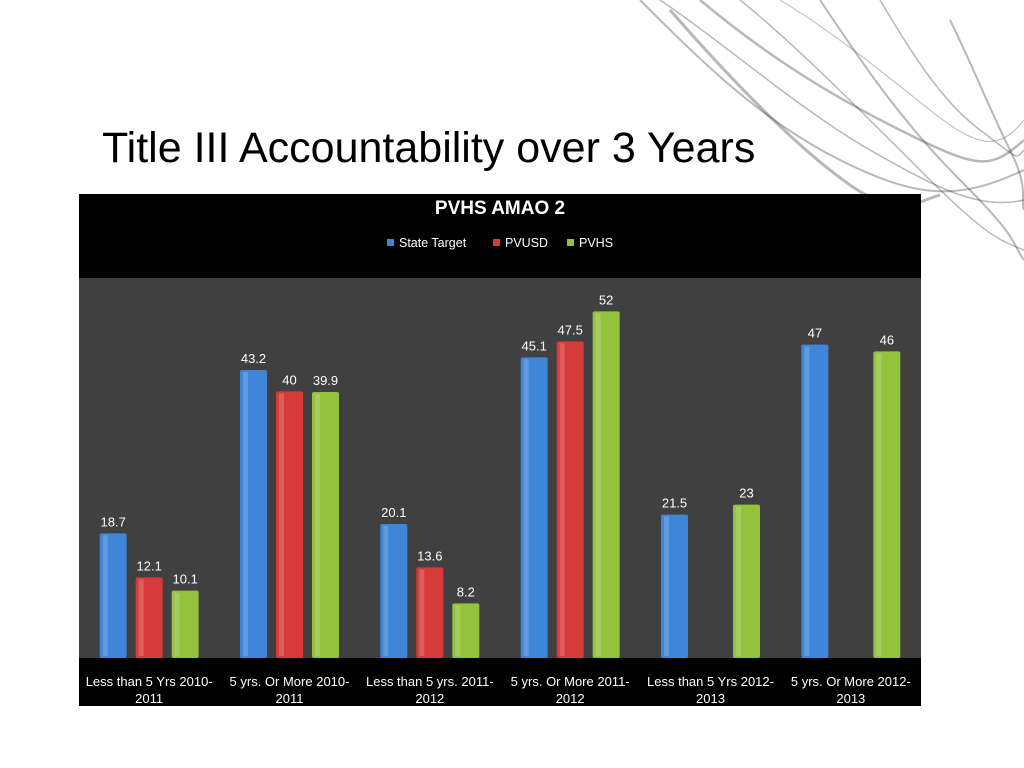  Describe the element at coordinates (710, 681) in the screenshot. I see `x-tick-label-4-line-0: Less than 5 Yrs 2012-` at that location.